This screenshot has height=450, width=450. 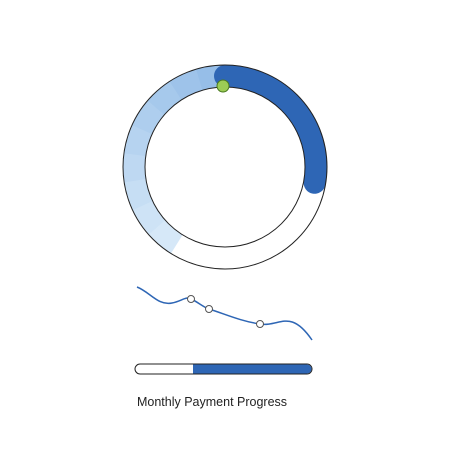 I want to click on ring-inner-outline, so click(x=225, y=167).